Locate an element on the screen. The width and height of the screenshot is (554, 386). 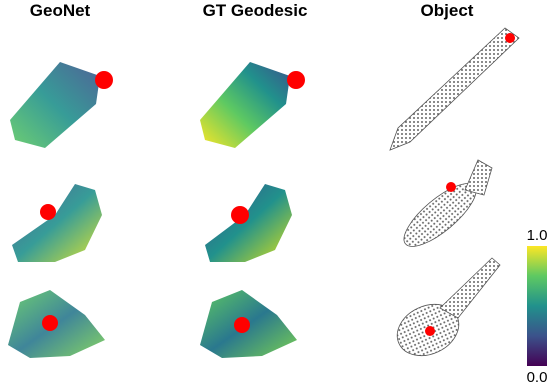
column-header: GeoNet is located at coordinates (60, 10).